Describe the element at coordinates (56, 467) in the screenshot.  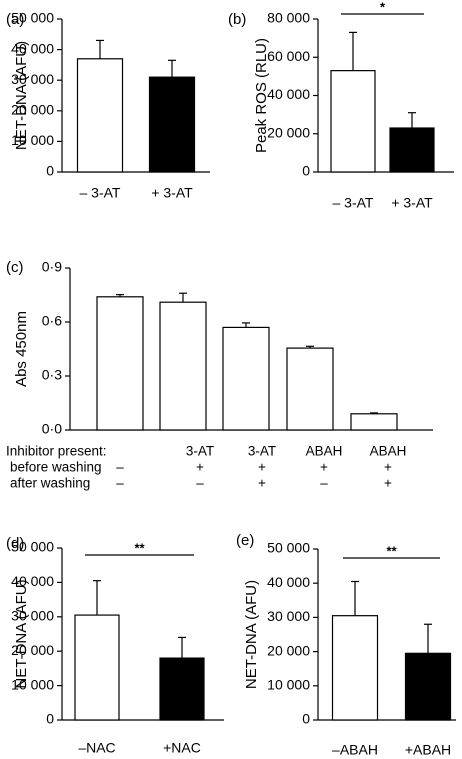
I see `table-row-label: before washing` at that location.